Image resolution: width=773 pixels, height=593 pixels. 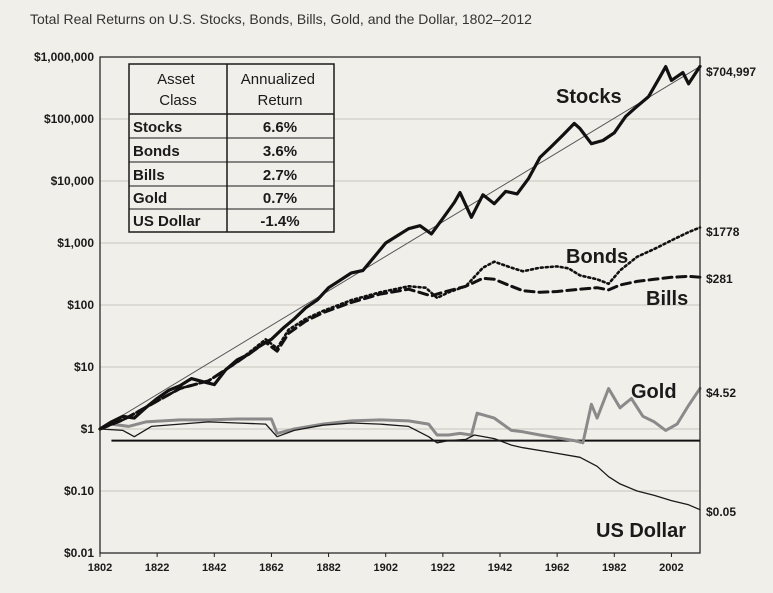 I want to click on table-cell-return: 2.7%, so click(x=280, y=175).